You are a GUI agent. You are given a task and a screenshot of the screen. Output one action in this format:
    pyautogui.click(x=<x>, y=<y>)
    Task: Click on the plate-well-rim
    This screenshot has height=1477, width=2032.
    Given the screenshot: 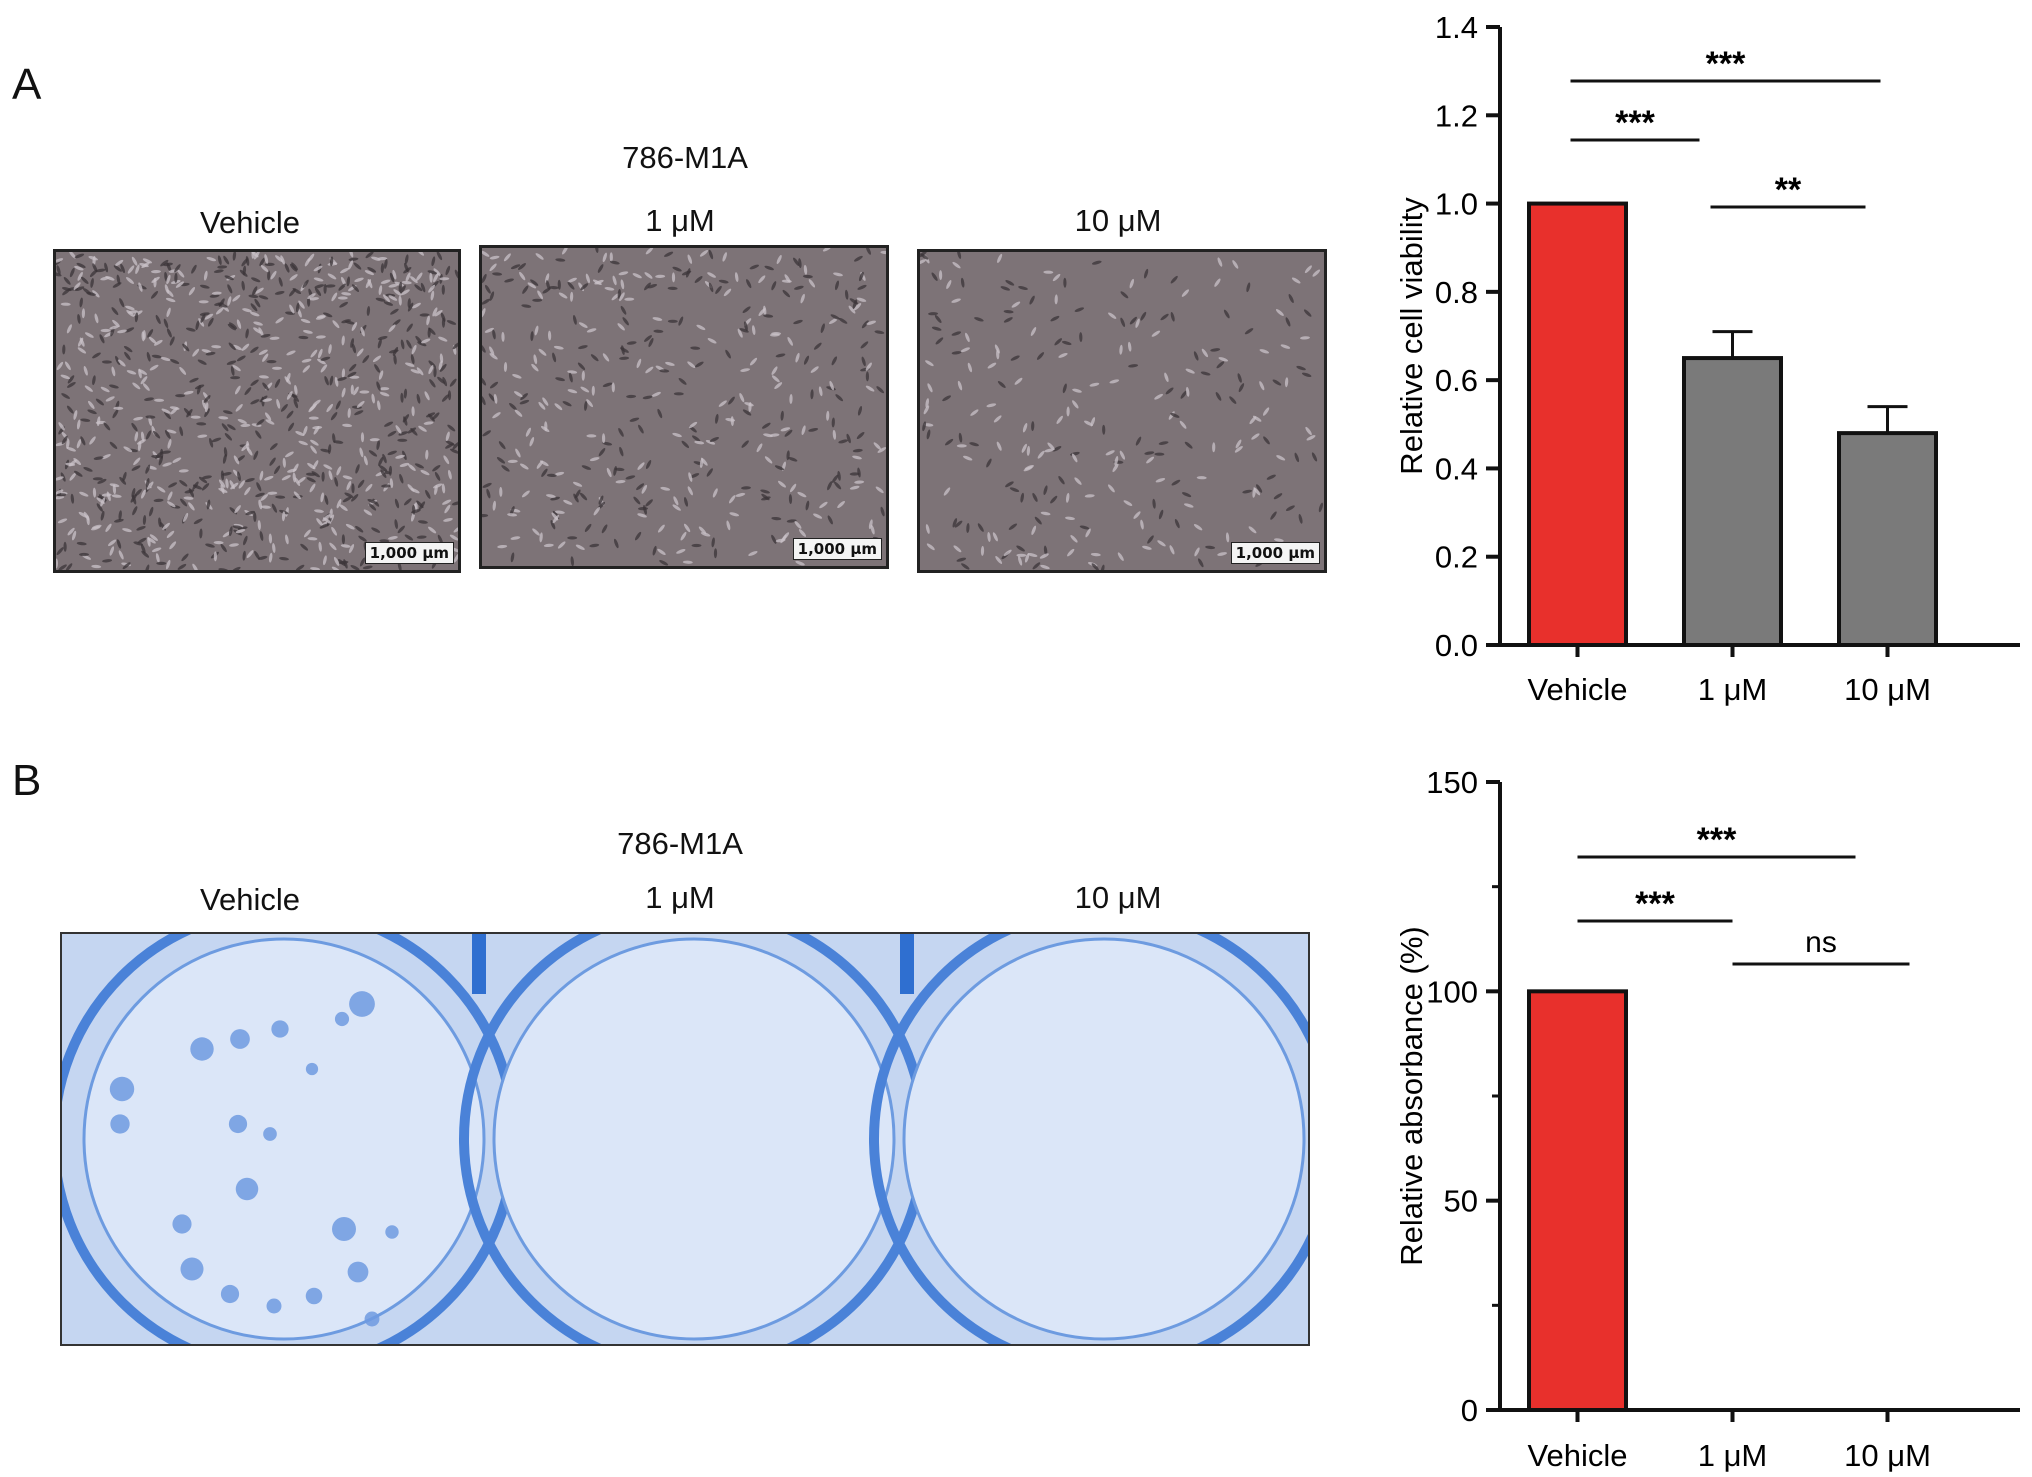 What is the action you would take?
    pyautogui.click(x=1088, y=1139)
    